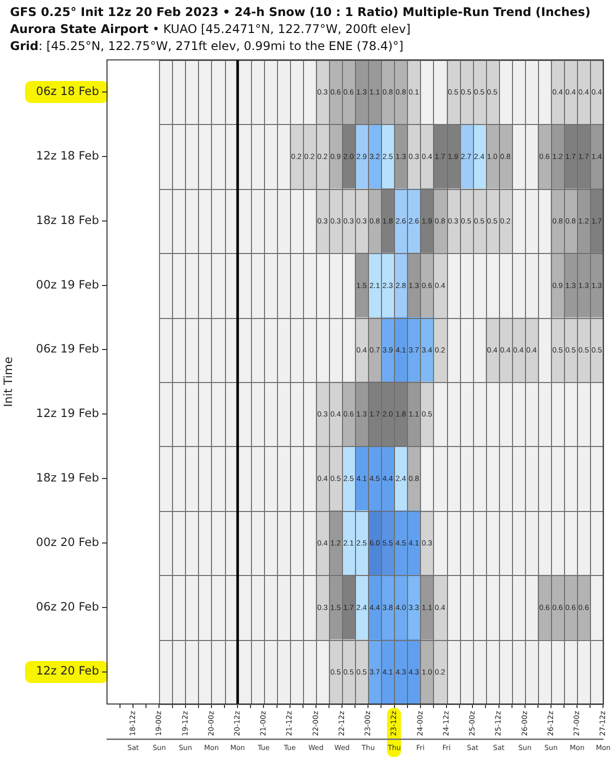  Describe the element at coordinates (67, 413) in the screenshot. I see `y-tick-label: 12z 19 Feb` at that location.